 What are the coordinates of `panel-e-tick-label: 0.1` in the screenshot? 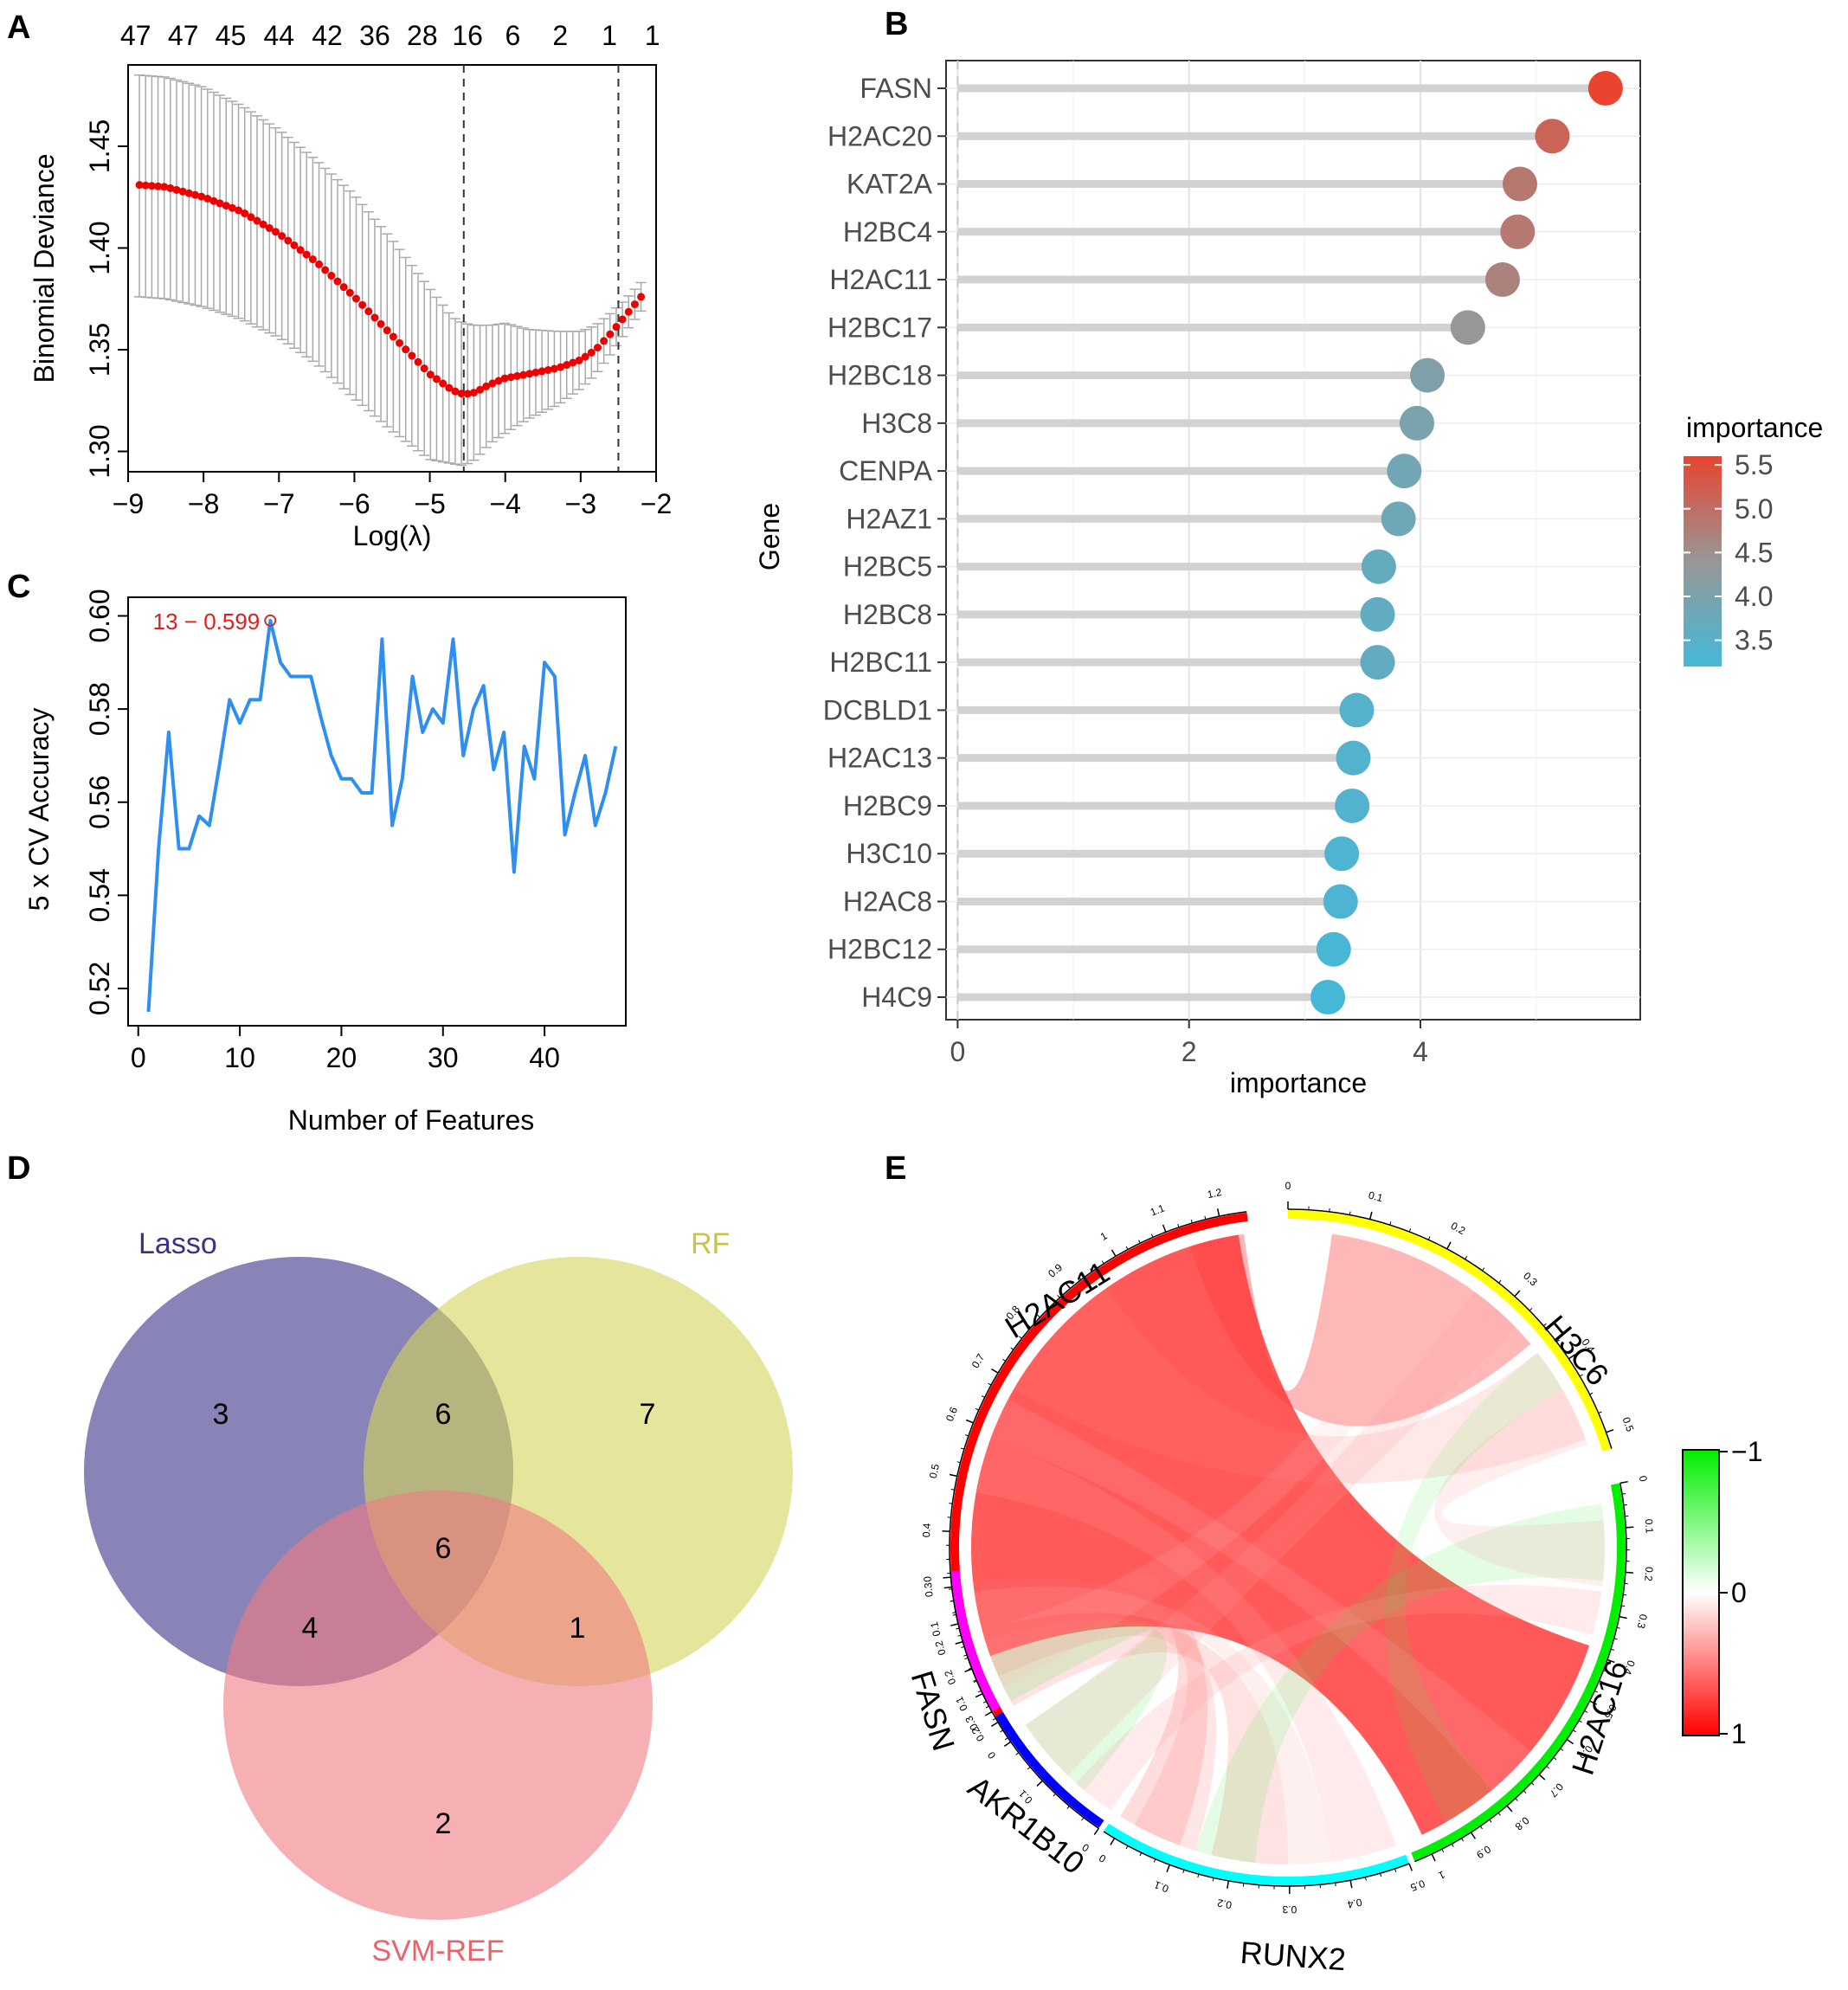 It's located at (961, 1703).